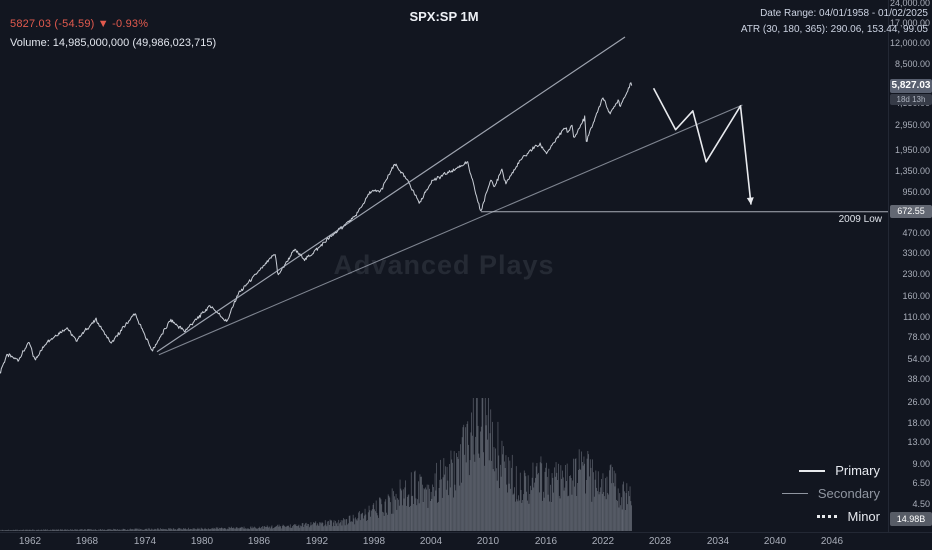 The width and height of the screenshot is (932, 550). What do you see at coordinates (918, 359) in the screenshot?
I see `price-axis-label: 54.00` at bounding box center [918, 359].